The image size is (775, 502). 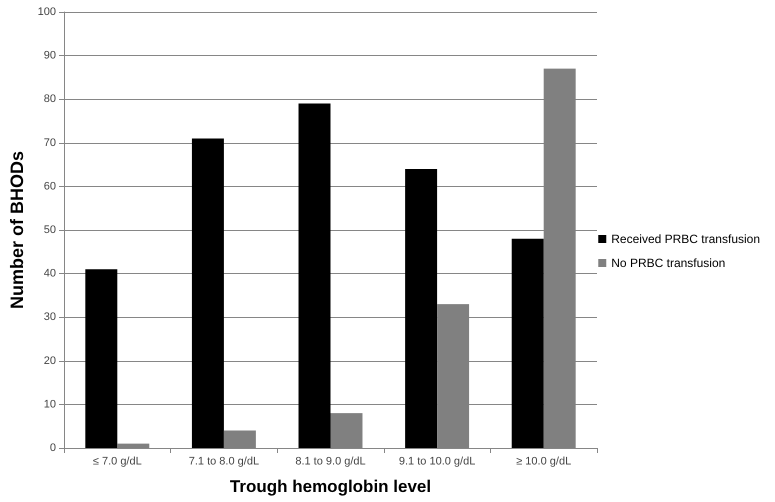 I want to click on y-tick-label: 10, so click(x=50, y=404).